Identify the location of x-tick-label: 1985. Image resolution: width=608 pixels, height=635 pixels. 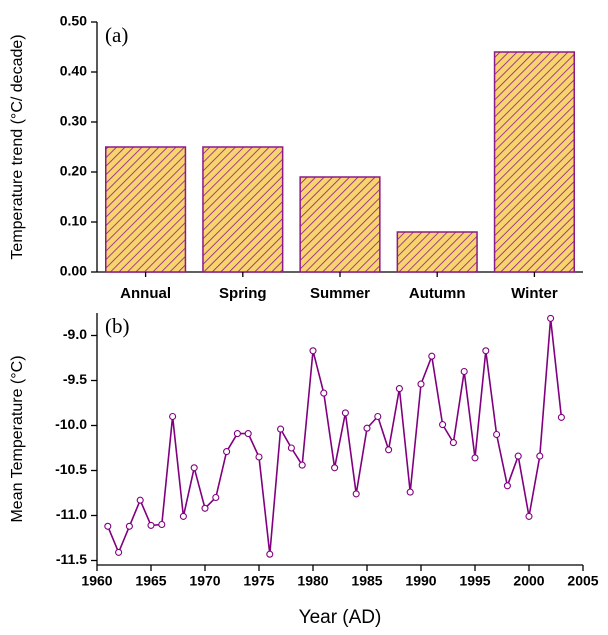
(366, 581).